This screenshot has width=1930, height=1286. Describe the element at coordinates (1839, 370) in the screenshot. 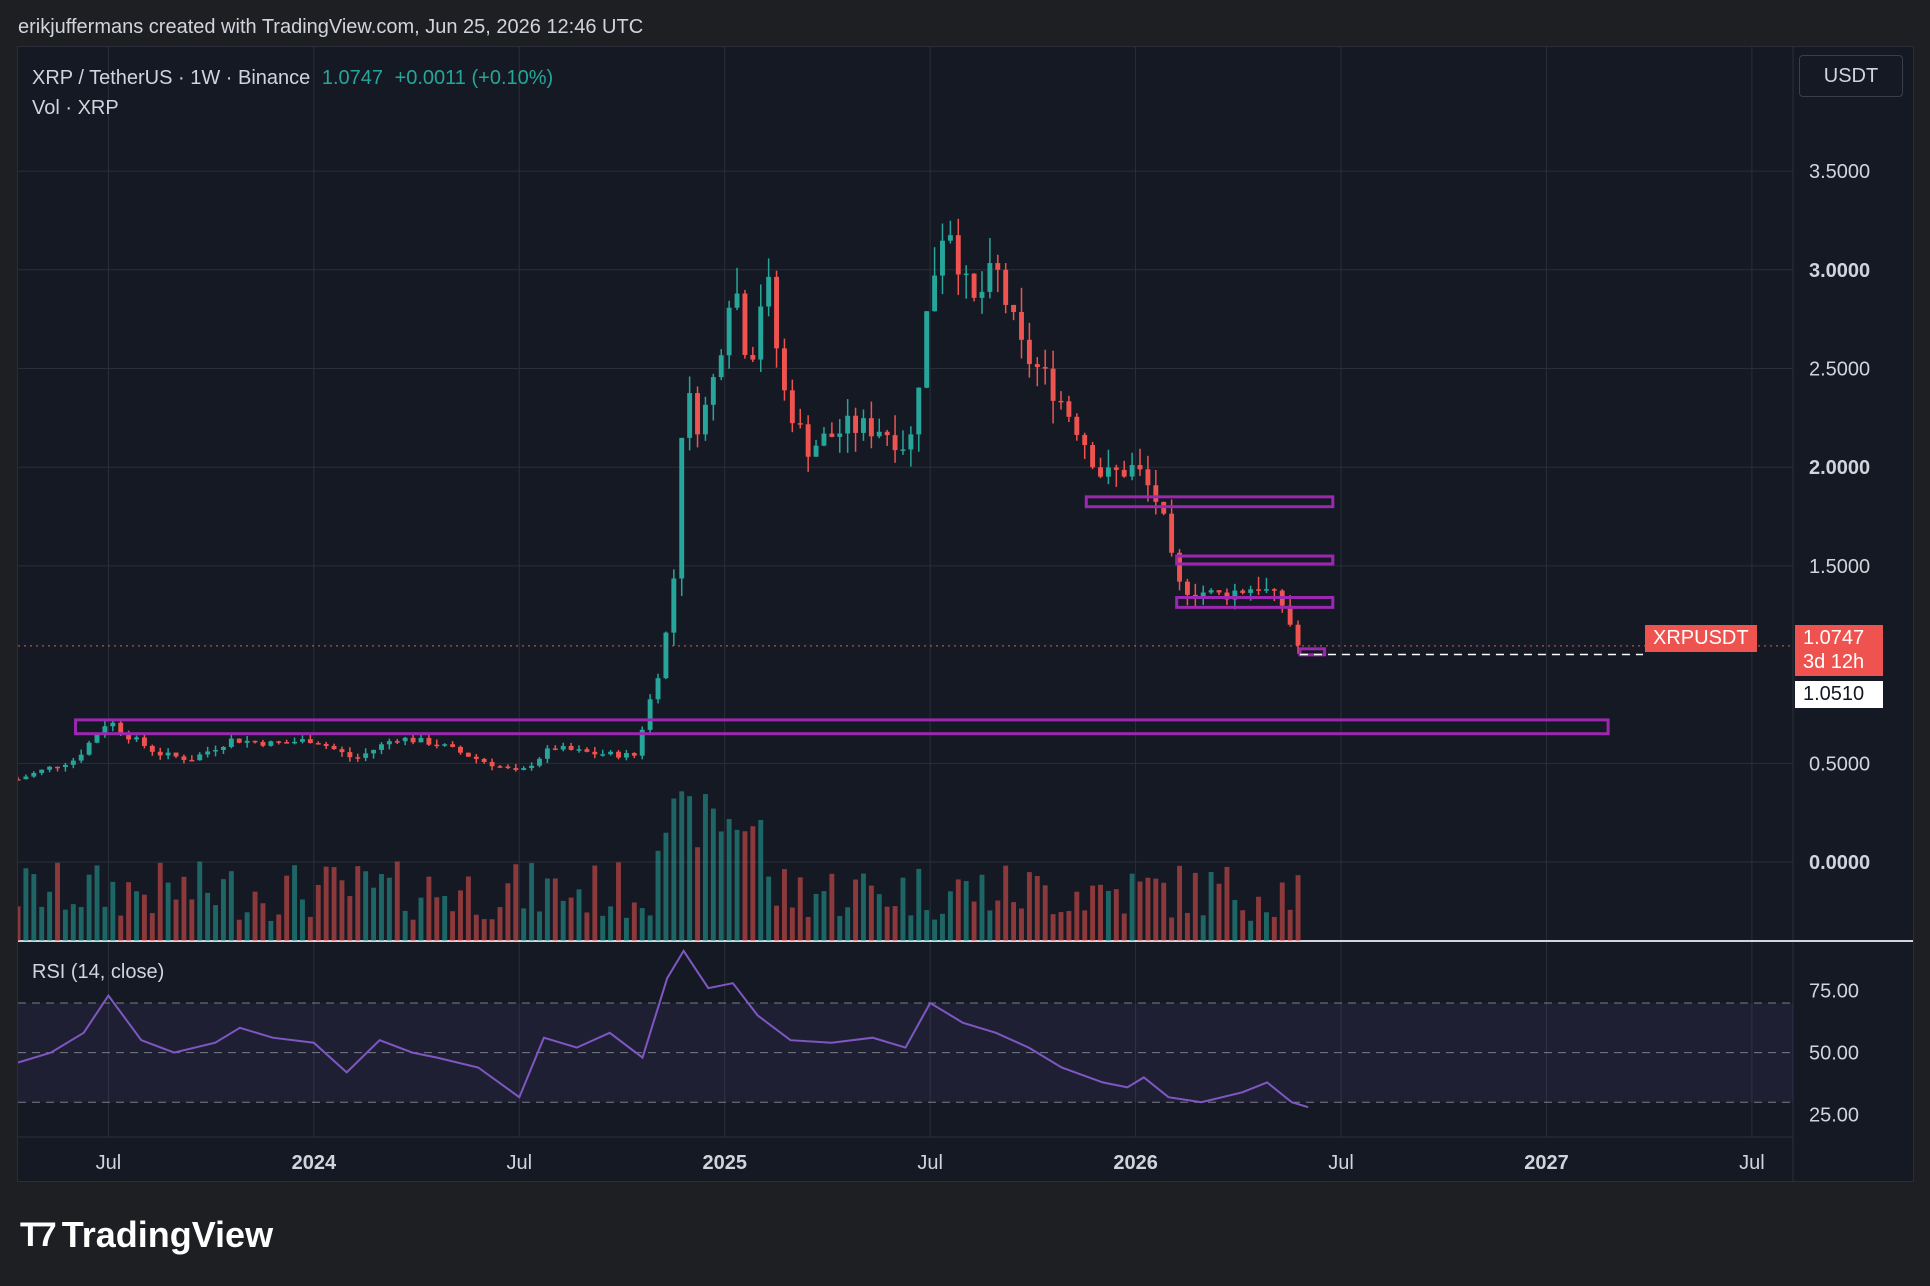

I see `price-tick-label: 2.5000` at that location.